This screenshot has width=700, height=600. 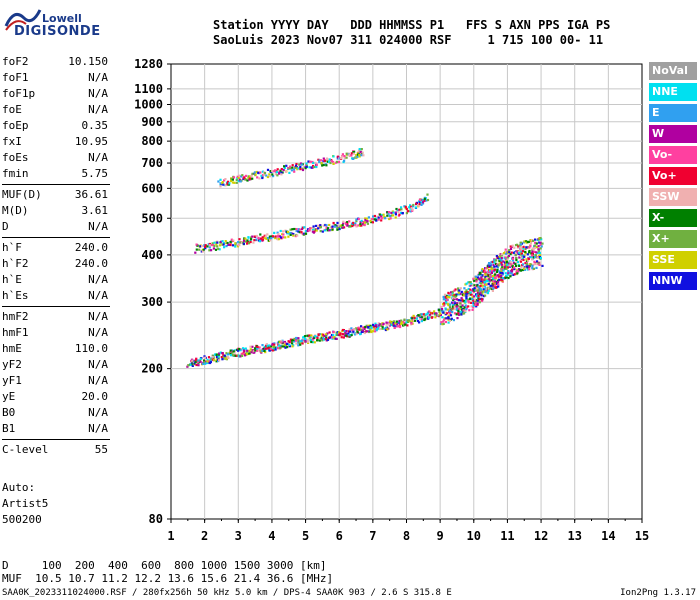 I want to click on x-tick-label: 5, so click(x=305, y=536).